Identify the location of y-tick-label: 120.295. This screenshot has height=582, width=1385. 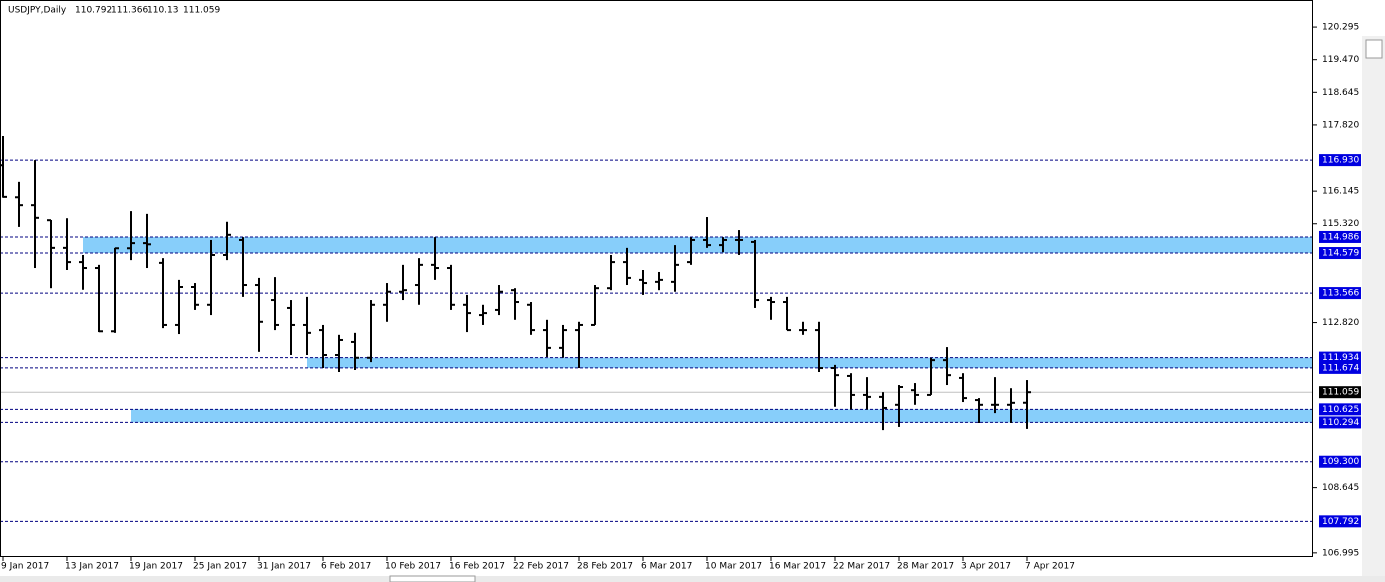
(1340, 28).